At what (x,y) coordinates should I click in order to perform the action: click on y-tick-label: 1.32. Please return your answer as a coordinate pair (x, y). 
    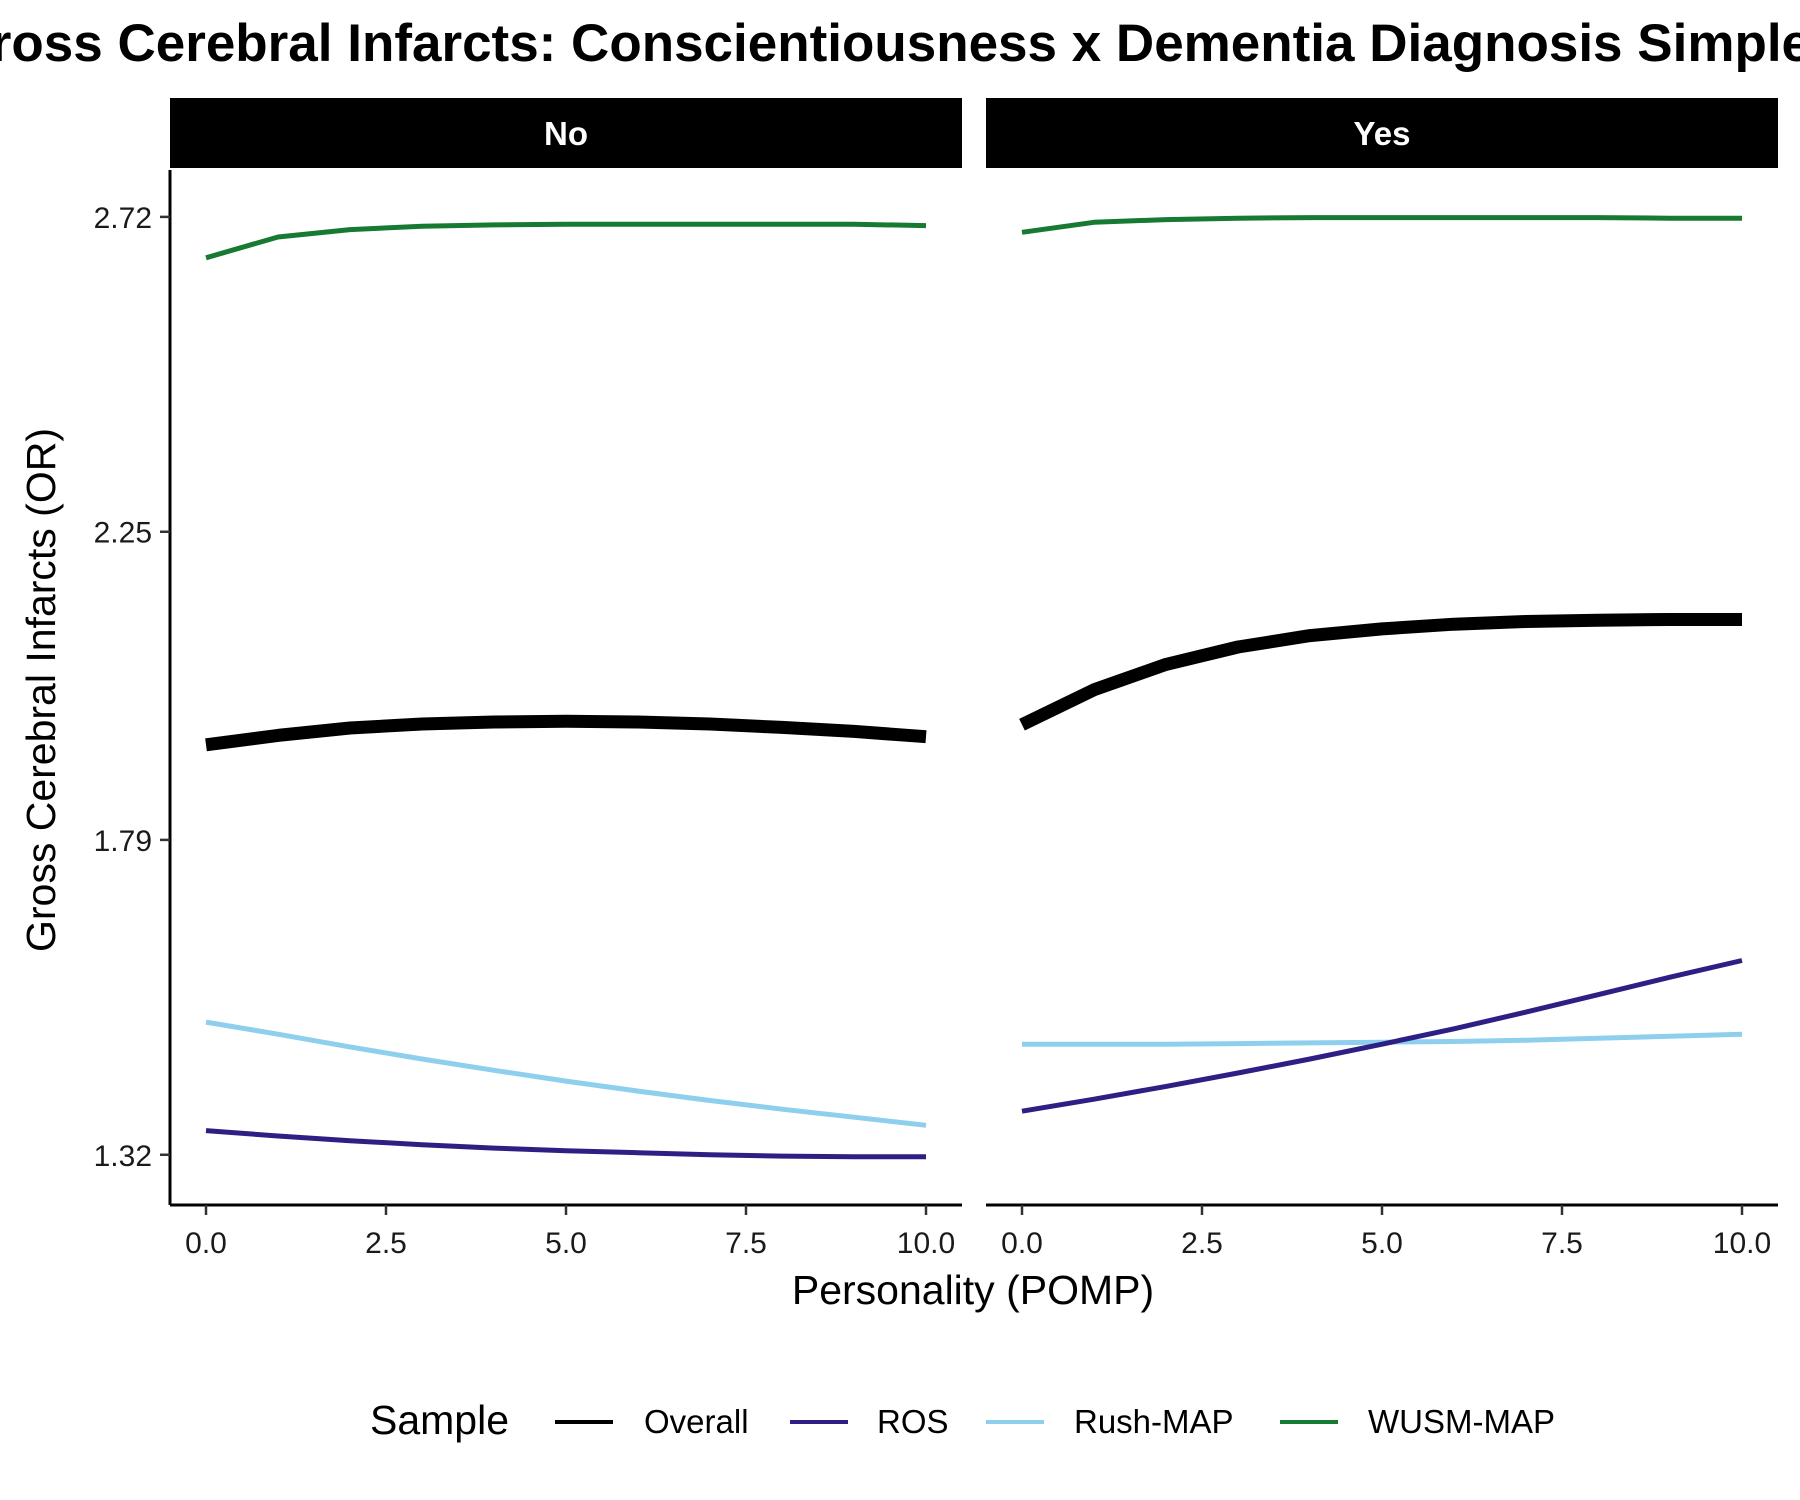
    Looking at the image, I should click on (123, 1156).